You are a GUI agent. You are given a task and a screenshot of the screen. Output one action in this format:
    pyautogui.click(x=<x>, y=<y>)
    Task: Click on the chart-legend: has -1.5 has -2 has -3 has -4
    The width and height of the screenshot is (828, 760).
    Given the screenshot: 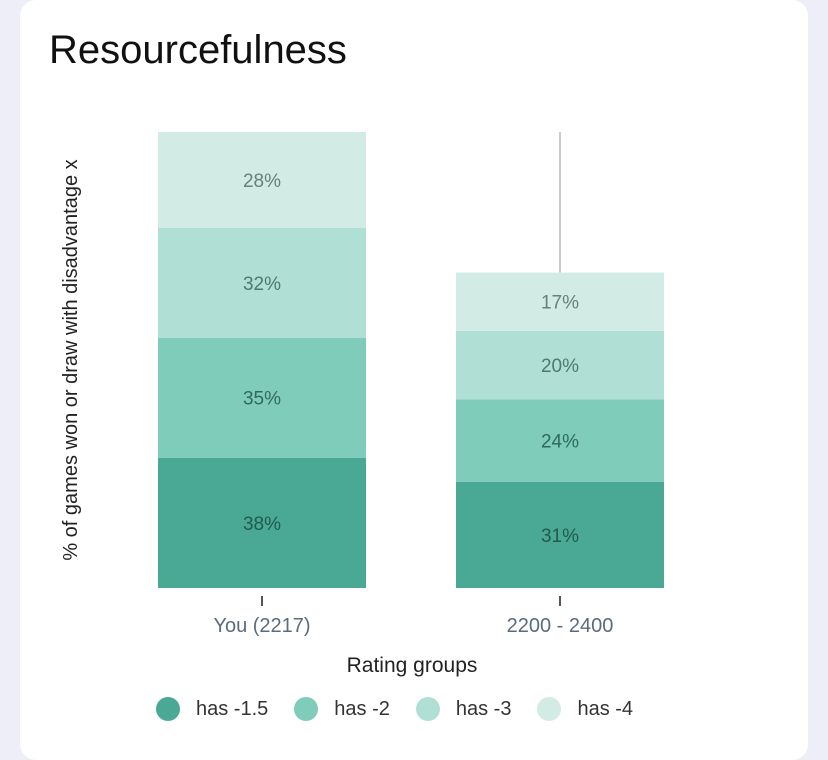 What is the action you would take?
    pyautogui.click(x=407, y=709)
    